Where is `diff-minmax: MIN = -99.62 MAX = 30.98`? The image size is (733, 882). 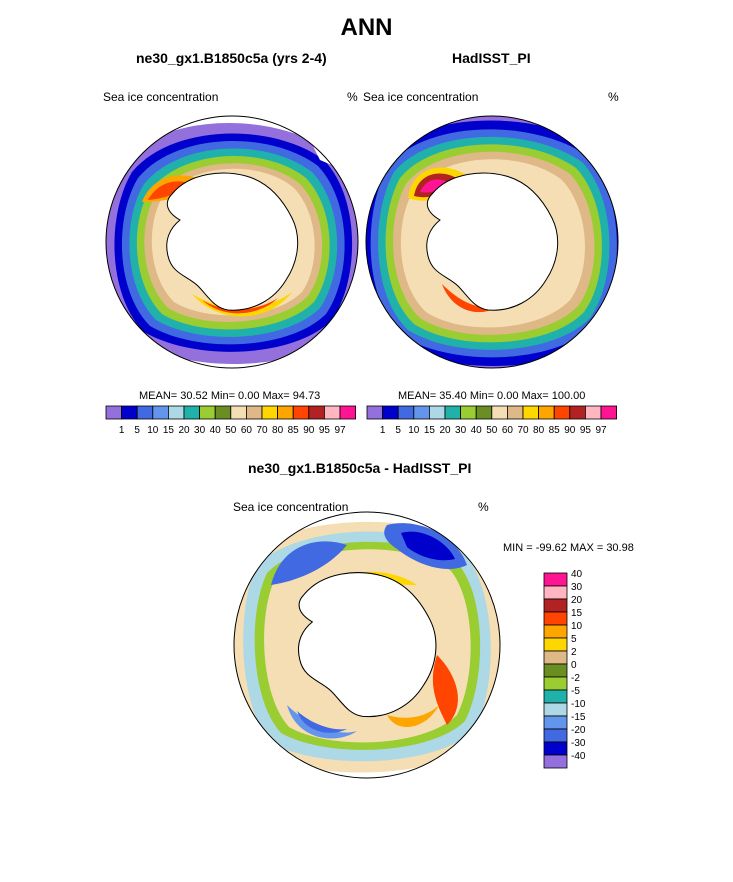
diff-minmax: MIN = -99.62 MAX = 30.98 is located at coordinates (568, 548).